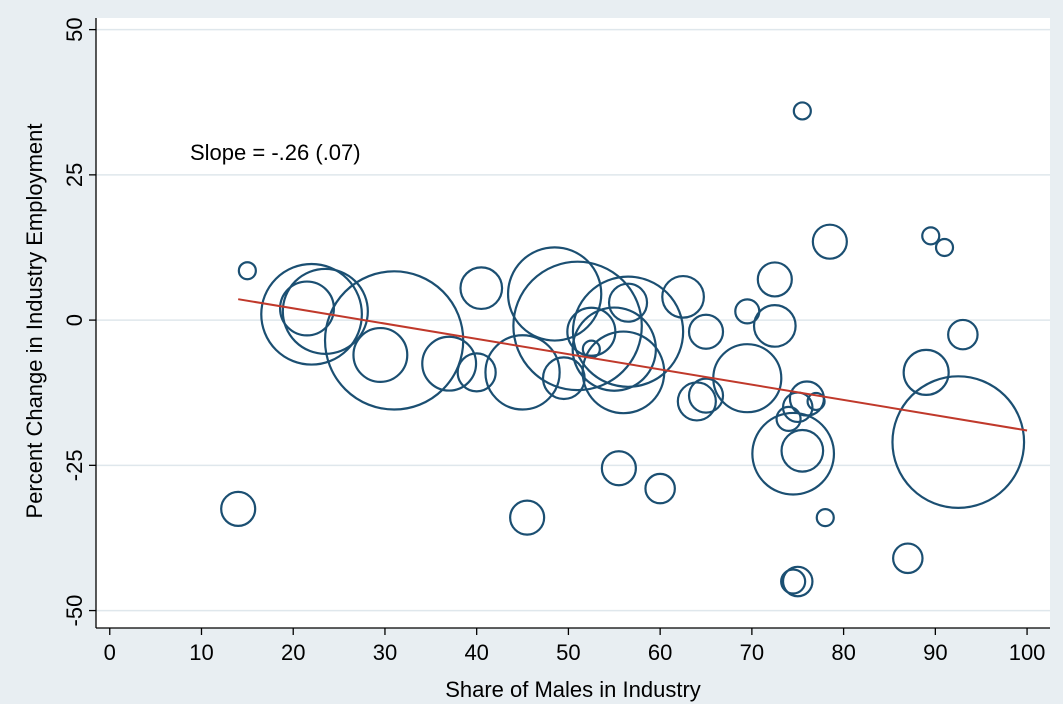 This screenshot has height=704, width=1063. Describe the element at coordinates (110, 652) in the screenshot. I see `x-tick-label-0: 0` at that location.